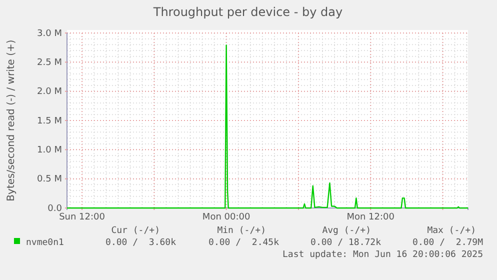 The image size is (497, 280). Describe the element at coordinates (11, 121) in the screenshot. I see `y-axis-title: Bytes/second read (-) / write (+)` at that location.